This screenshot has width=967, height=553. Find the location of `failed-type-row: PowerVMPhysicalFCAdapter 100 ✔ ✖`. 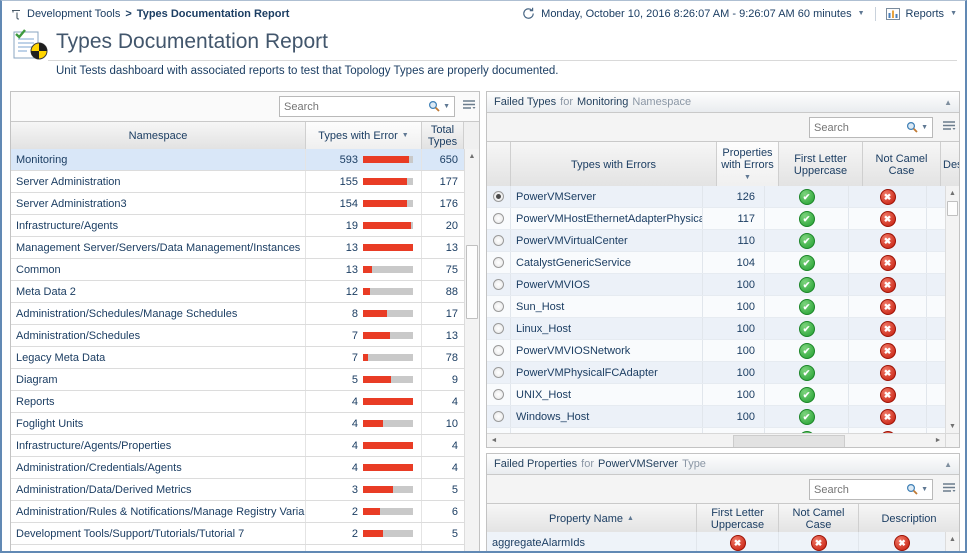

failed-type-row: PowerVMPhysicalFCAdapter 100 ✔ ✖ is located at coordinates (716, 373).